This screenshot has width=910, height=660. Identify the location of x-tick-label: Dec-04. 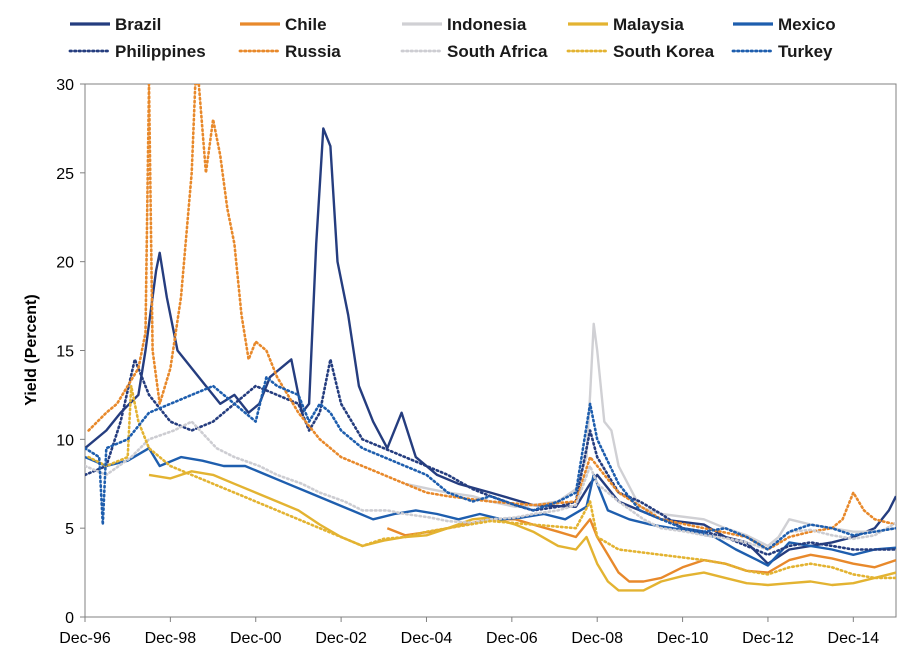
(427, 638).